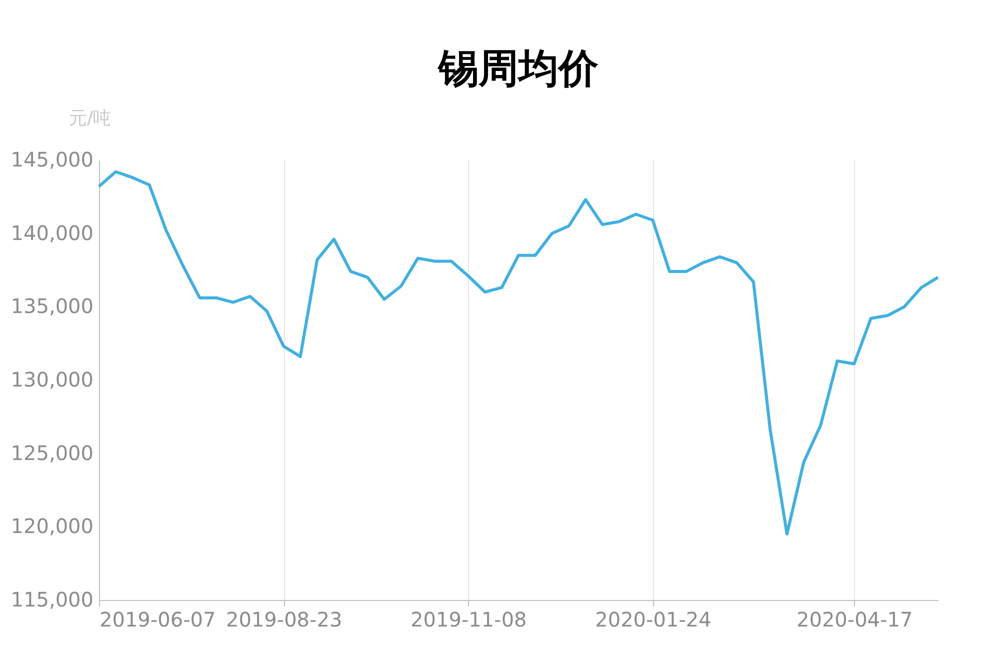  What do you see at coordinates (52, 452) in the screenshot?
I see `y-tick-label: 125,000` at bounding box center [52, 452].